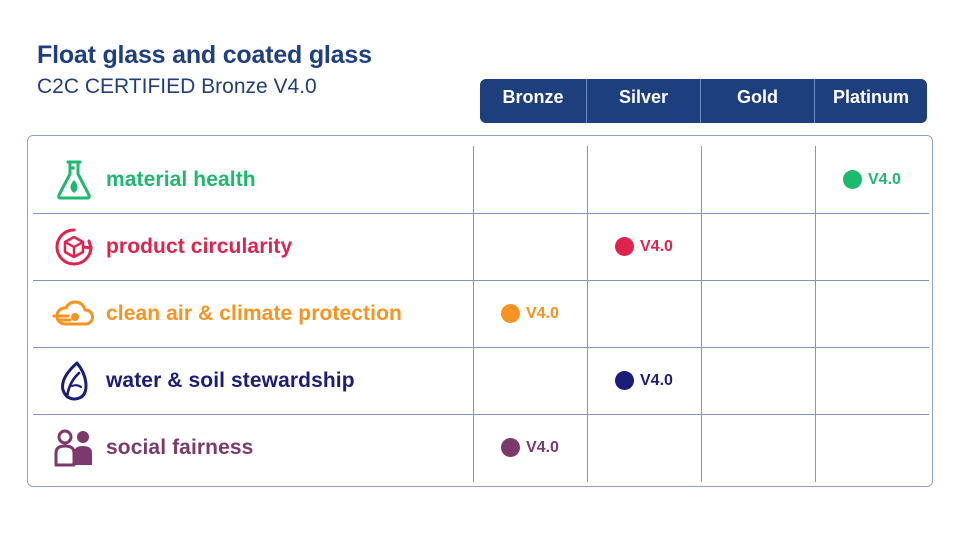 The width and height of the screenshot is (960, 540). I want to click on category-material-health: material health, so click(154, 179).